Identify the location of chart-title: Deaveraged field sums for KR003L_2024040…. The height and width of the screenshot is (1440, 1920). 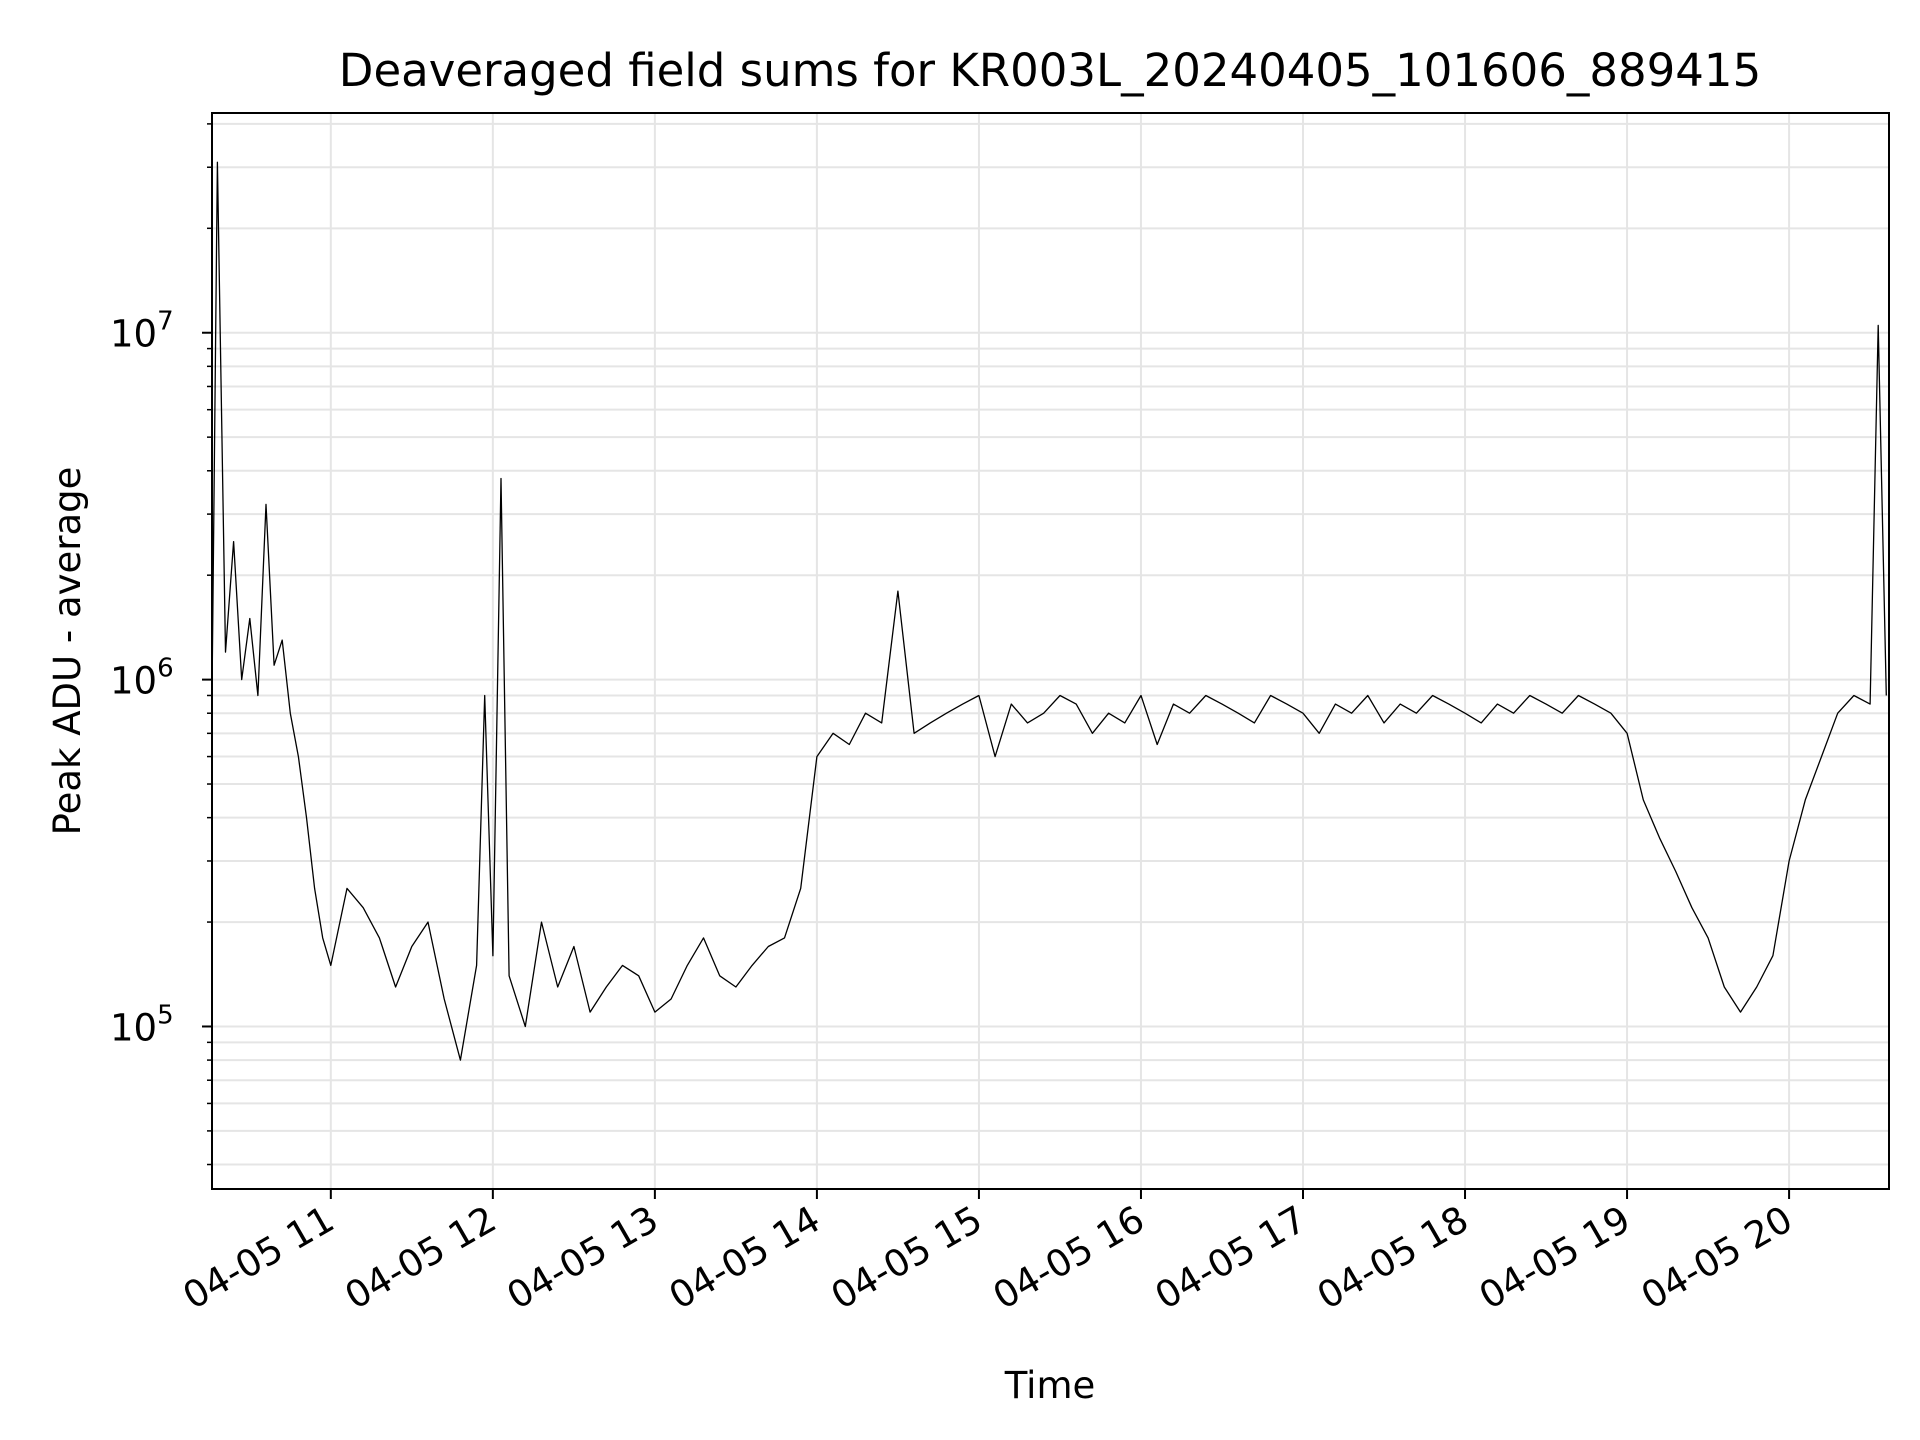
(1050, 70).